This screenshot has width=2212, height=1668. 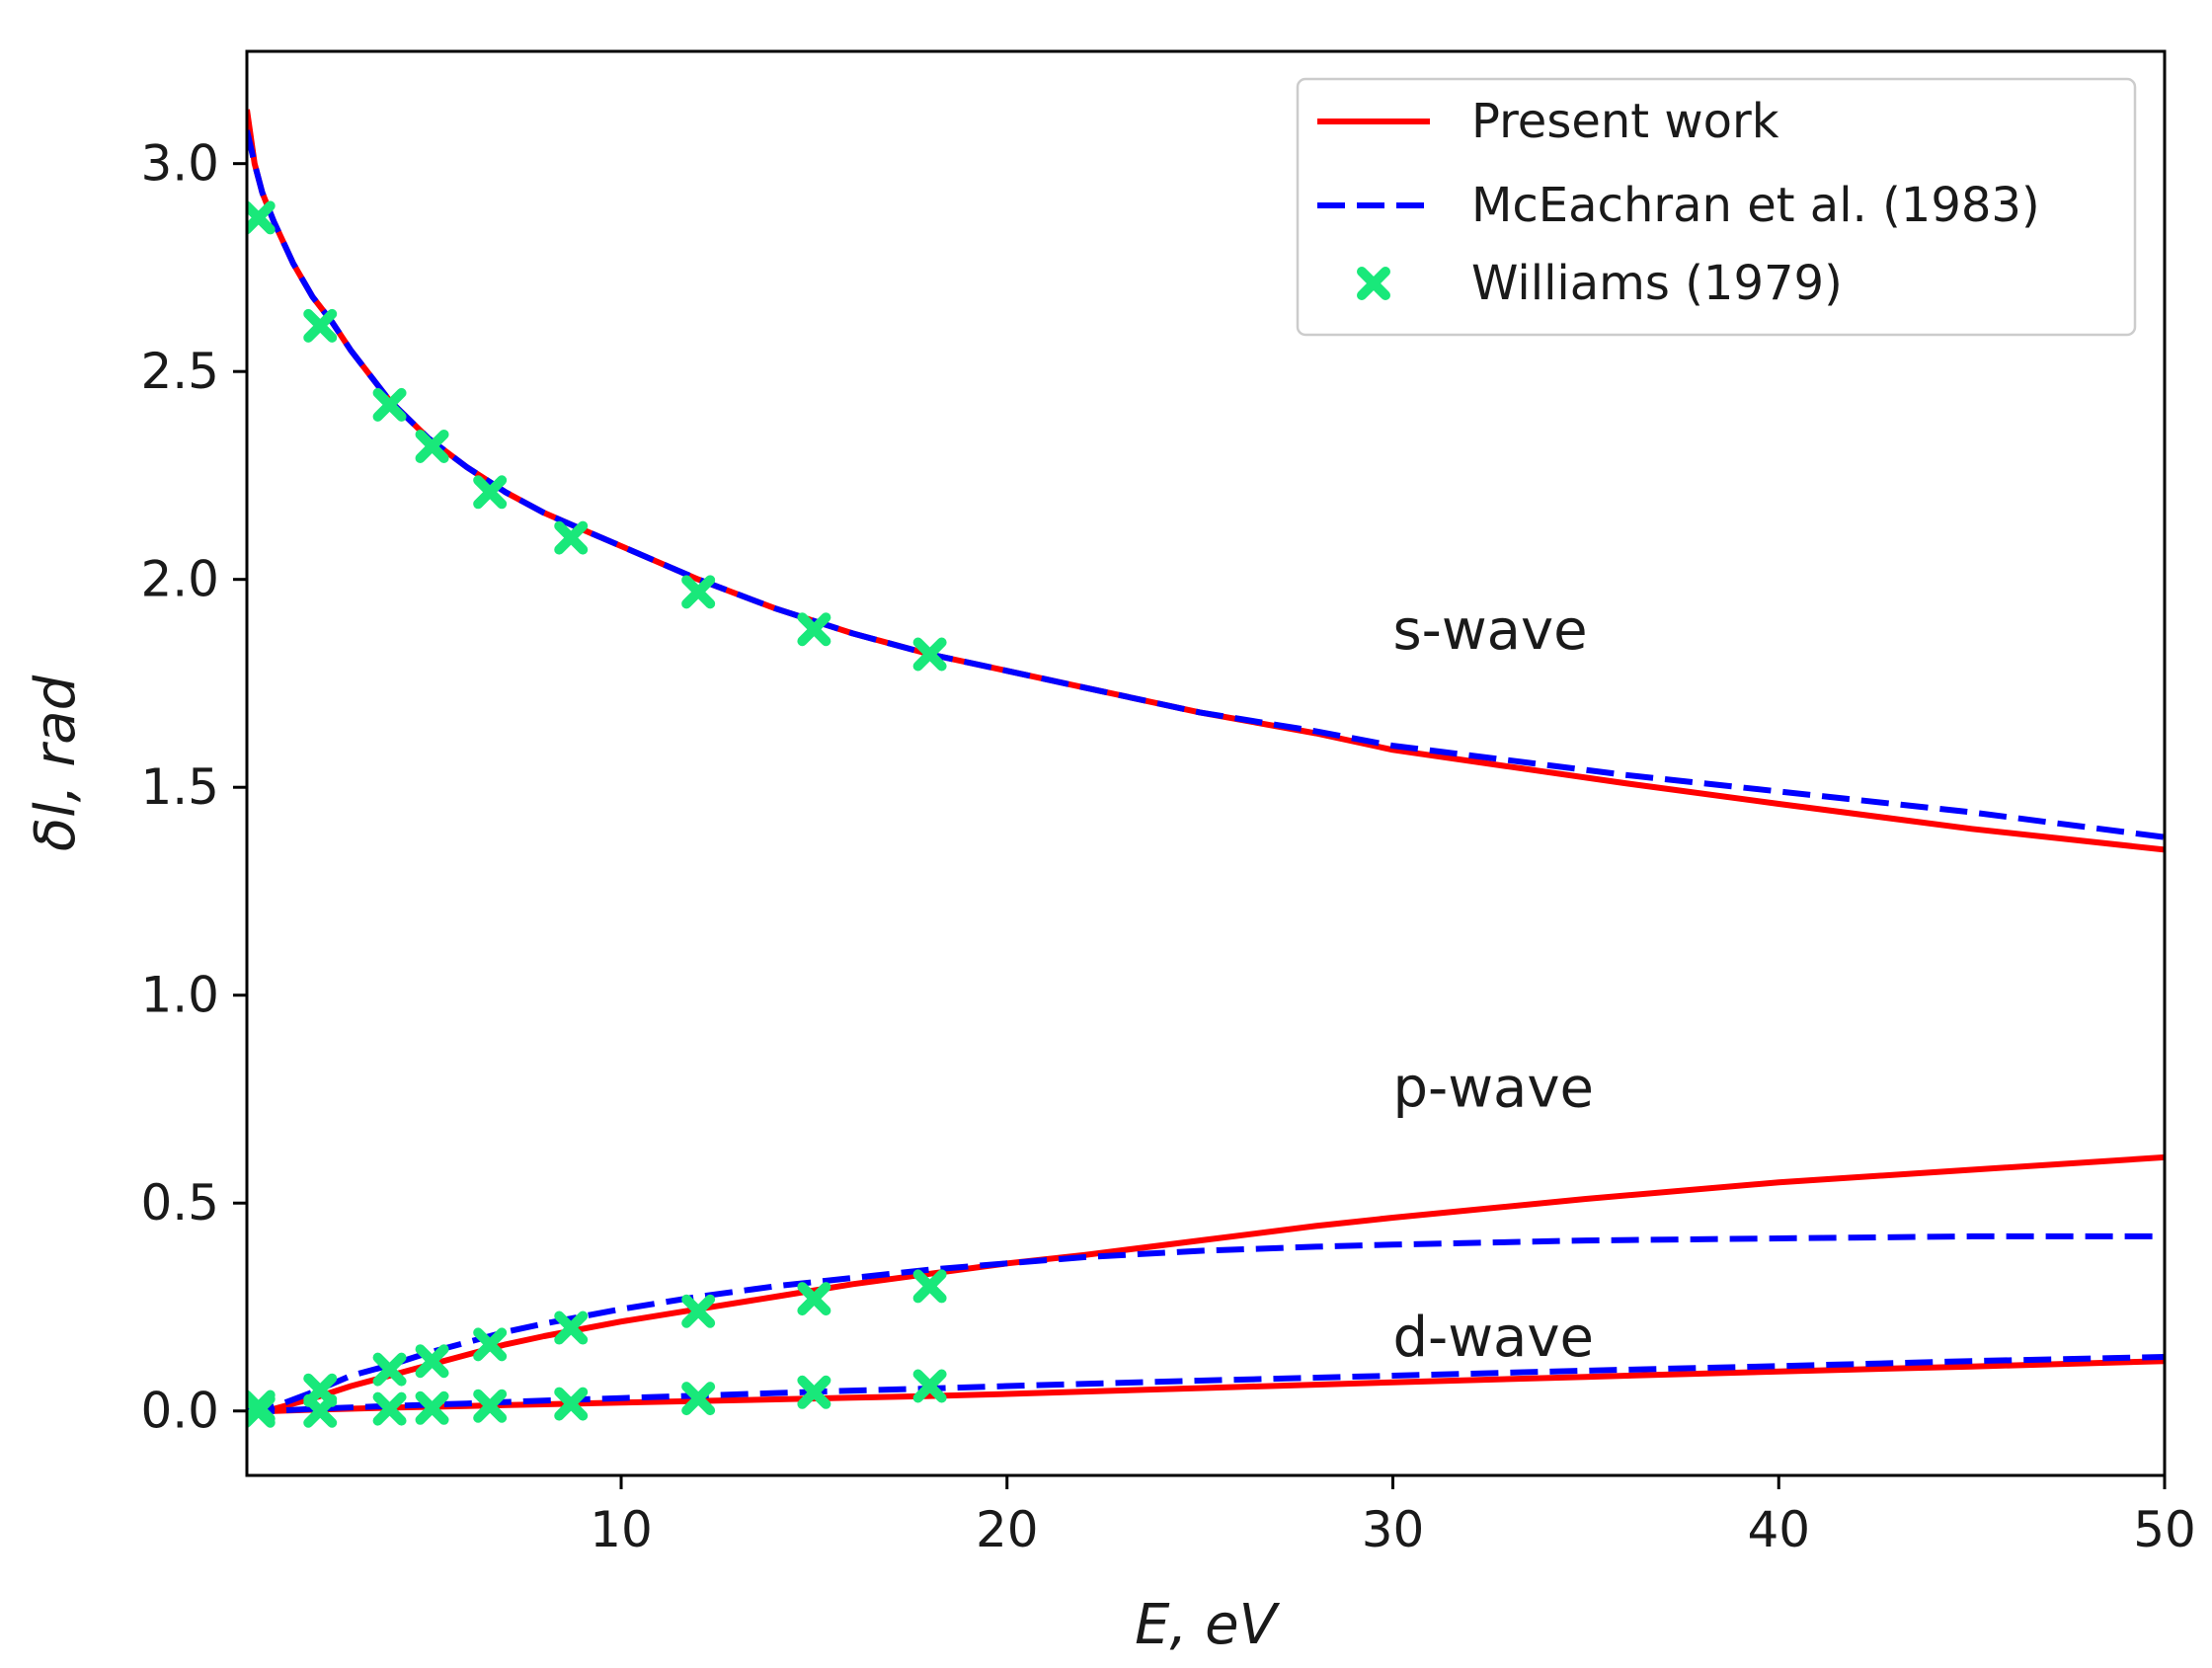 I want to click on y-axis: 0.0 0.5 1.0 1.5 2.0 2.5 3.0, so click(x=194, y=787).